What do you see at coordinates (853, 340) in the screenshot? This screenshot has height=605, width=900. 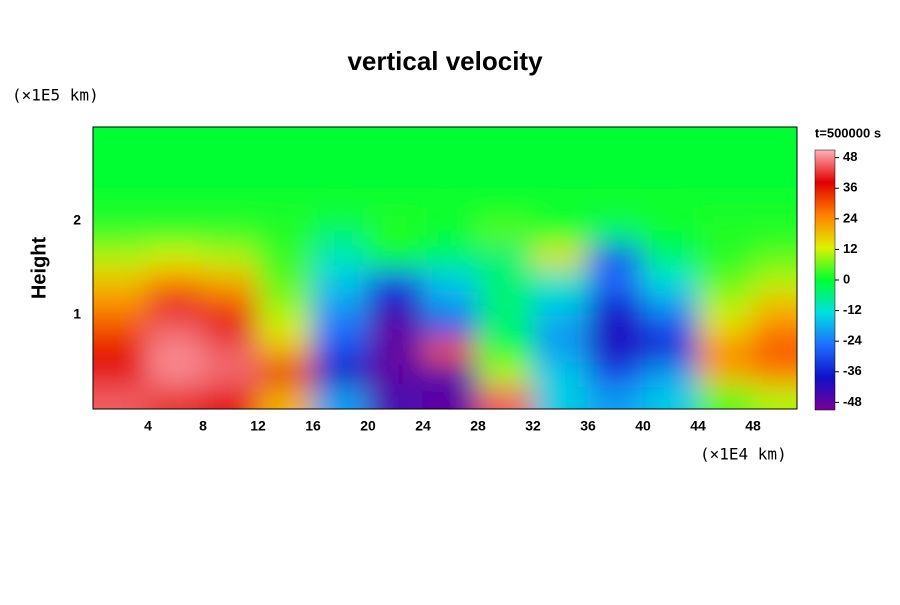 I see `colorbar-tick-label: -24` at bounding box center [853, 340].